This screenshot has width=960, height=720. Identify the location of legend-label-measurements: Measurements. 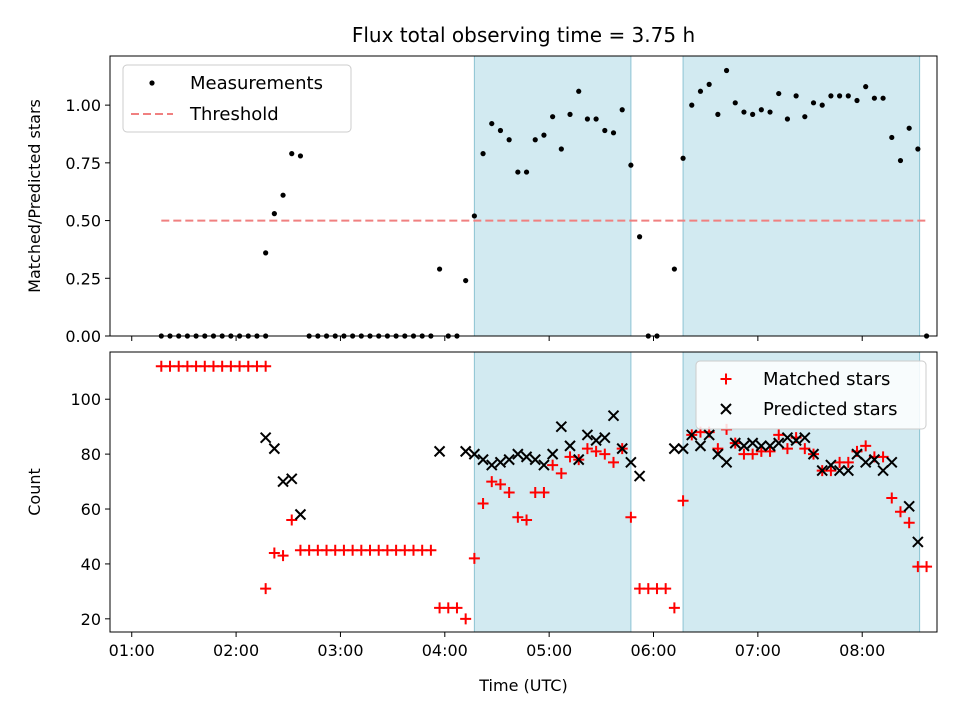
(256, 83).